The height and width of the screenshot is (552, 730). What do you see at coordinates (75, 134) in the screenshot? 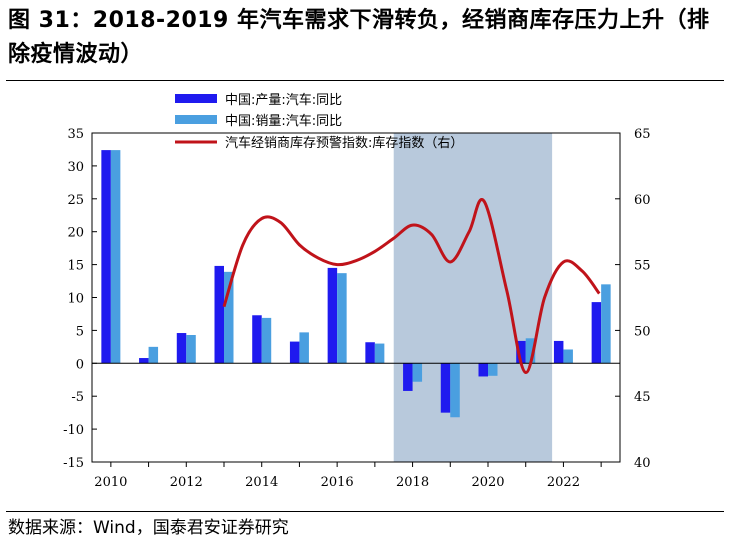
I see `left-tick-label: 35` at bounding box center [75, 134].